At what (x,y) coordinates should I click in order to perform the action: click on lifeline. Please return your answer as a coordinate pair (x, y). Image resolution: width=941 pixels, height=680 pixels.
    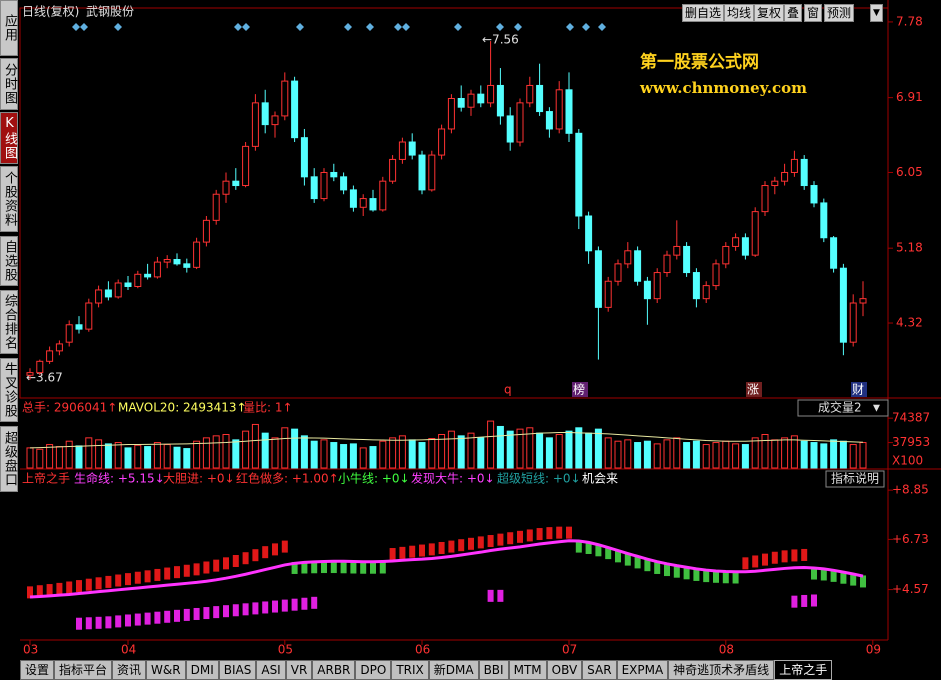
    Looking at the image, I should click on (446, 569).